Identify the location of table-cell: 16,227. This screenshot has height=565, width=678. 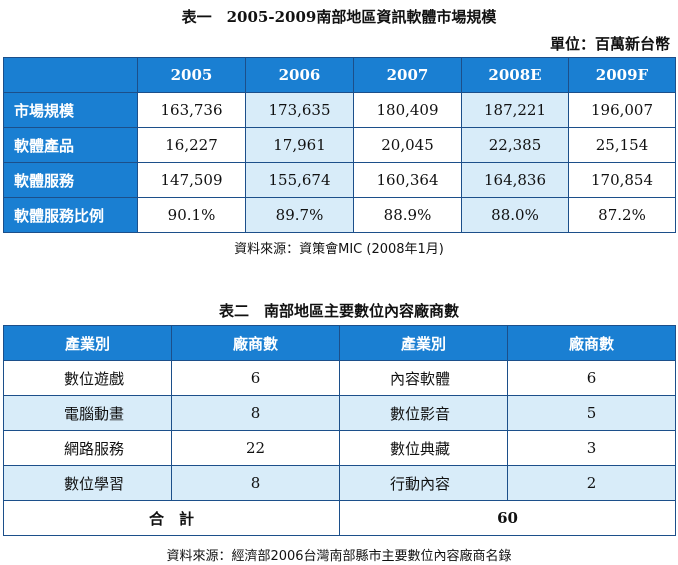
(191, 145).